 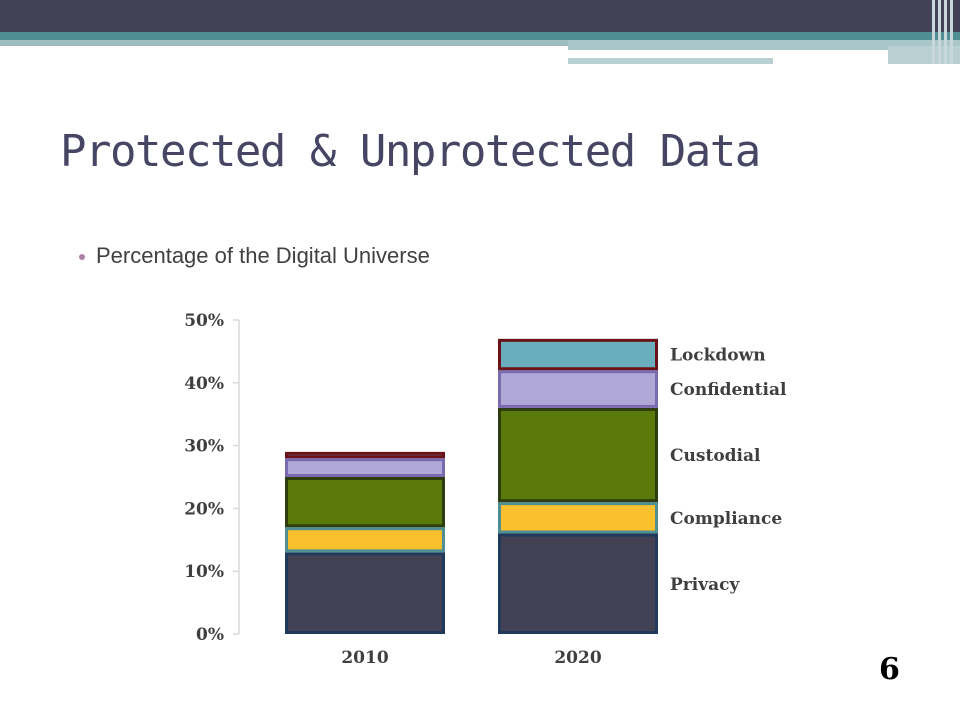 What do you see at coordinates (364, 658) in the screenshot?
I see `x-category-label: 2010` at bounding box center [364, 658].